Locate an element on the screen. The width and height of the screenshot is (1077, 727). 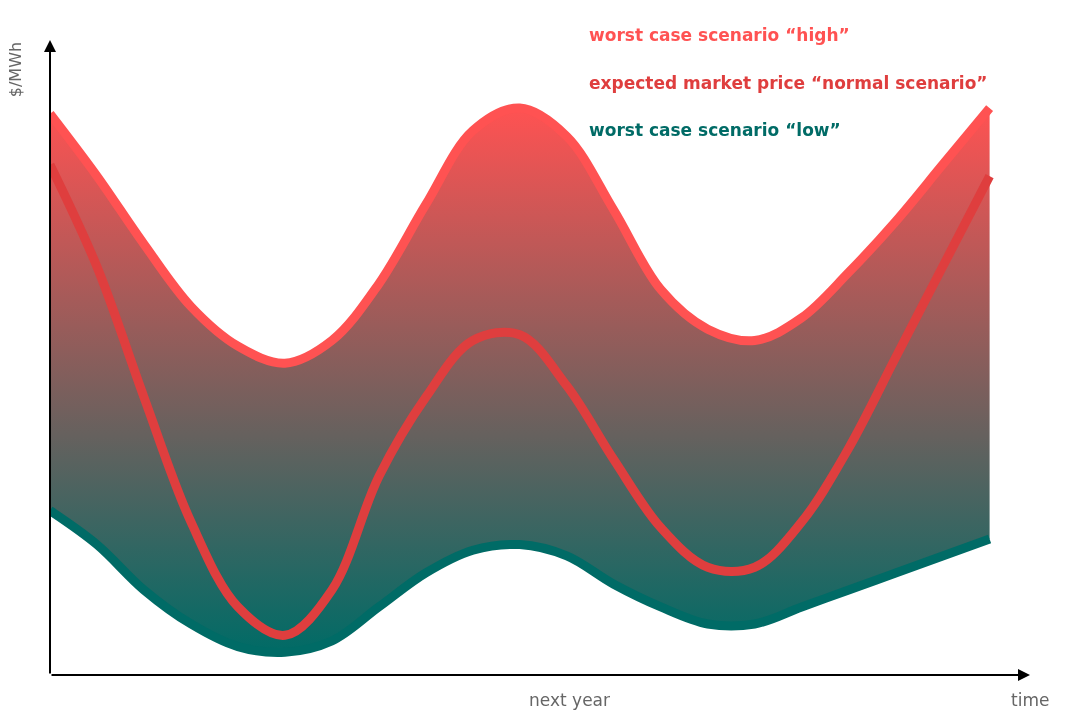
text: worst case scenario “low” is located at coordinates (715, 130).